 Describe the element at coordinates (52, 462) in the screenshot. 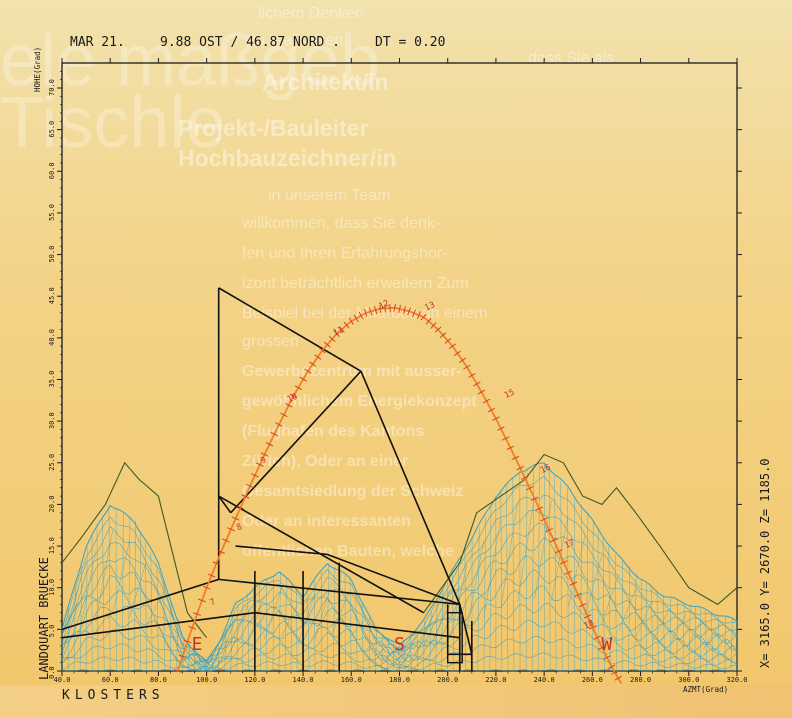

I see `y-tick-label: 25.0` at that location.